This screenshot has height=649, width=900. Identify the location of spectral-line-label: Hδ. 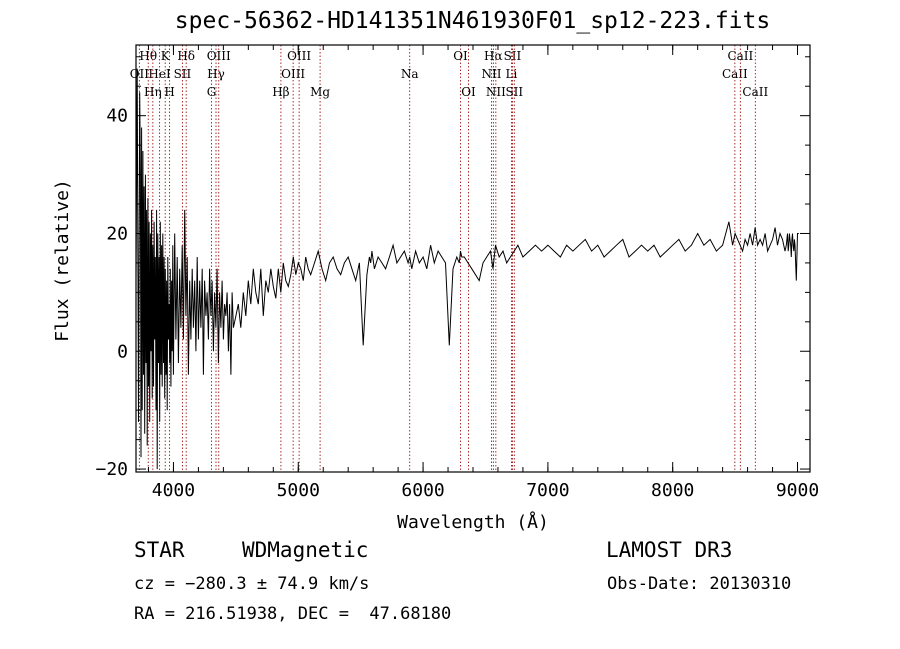
(186, 56).